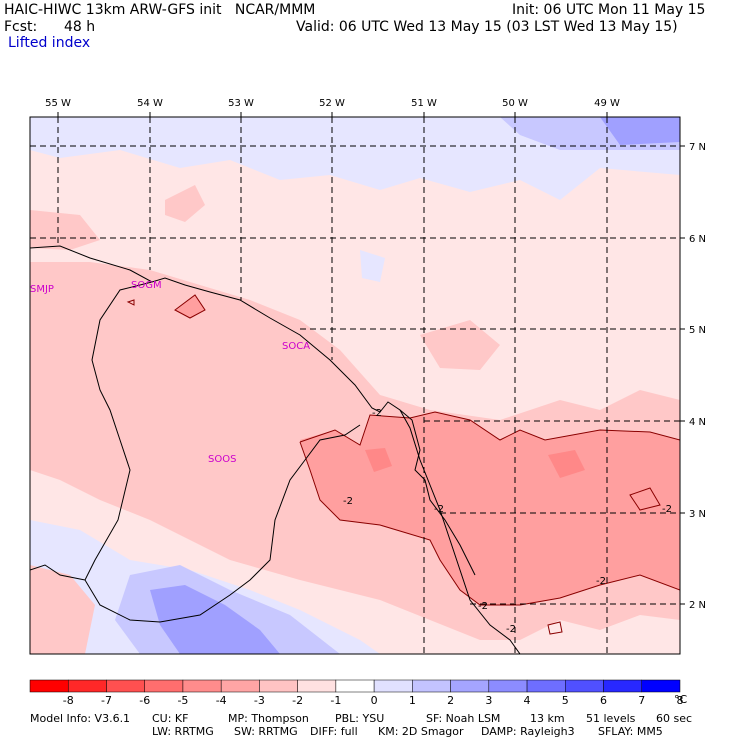 The image size is (740, 740). Describe the element at coordinates (42, 289) in the screenshot. I see `station-smjp: SMJP` at that location.